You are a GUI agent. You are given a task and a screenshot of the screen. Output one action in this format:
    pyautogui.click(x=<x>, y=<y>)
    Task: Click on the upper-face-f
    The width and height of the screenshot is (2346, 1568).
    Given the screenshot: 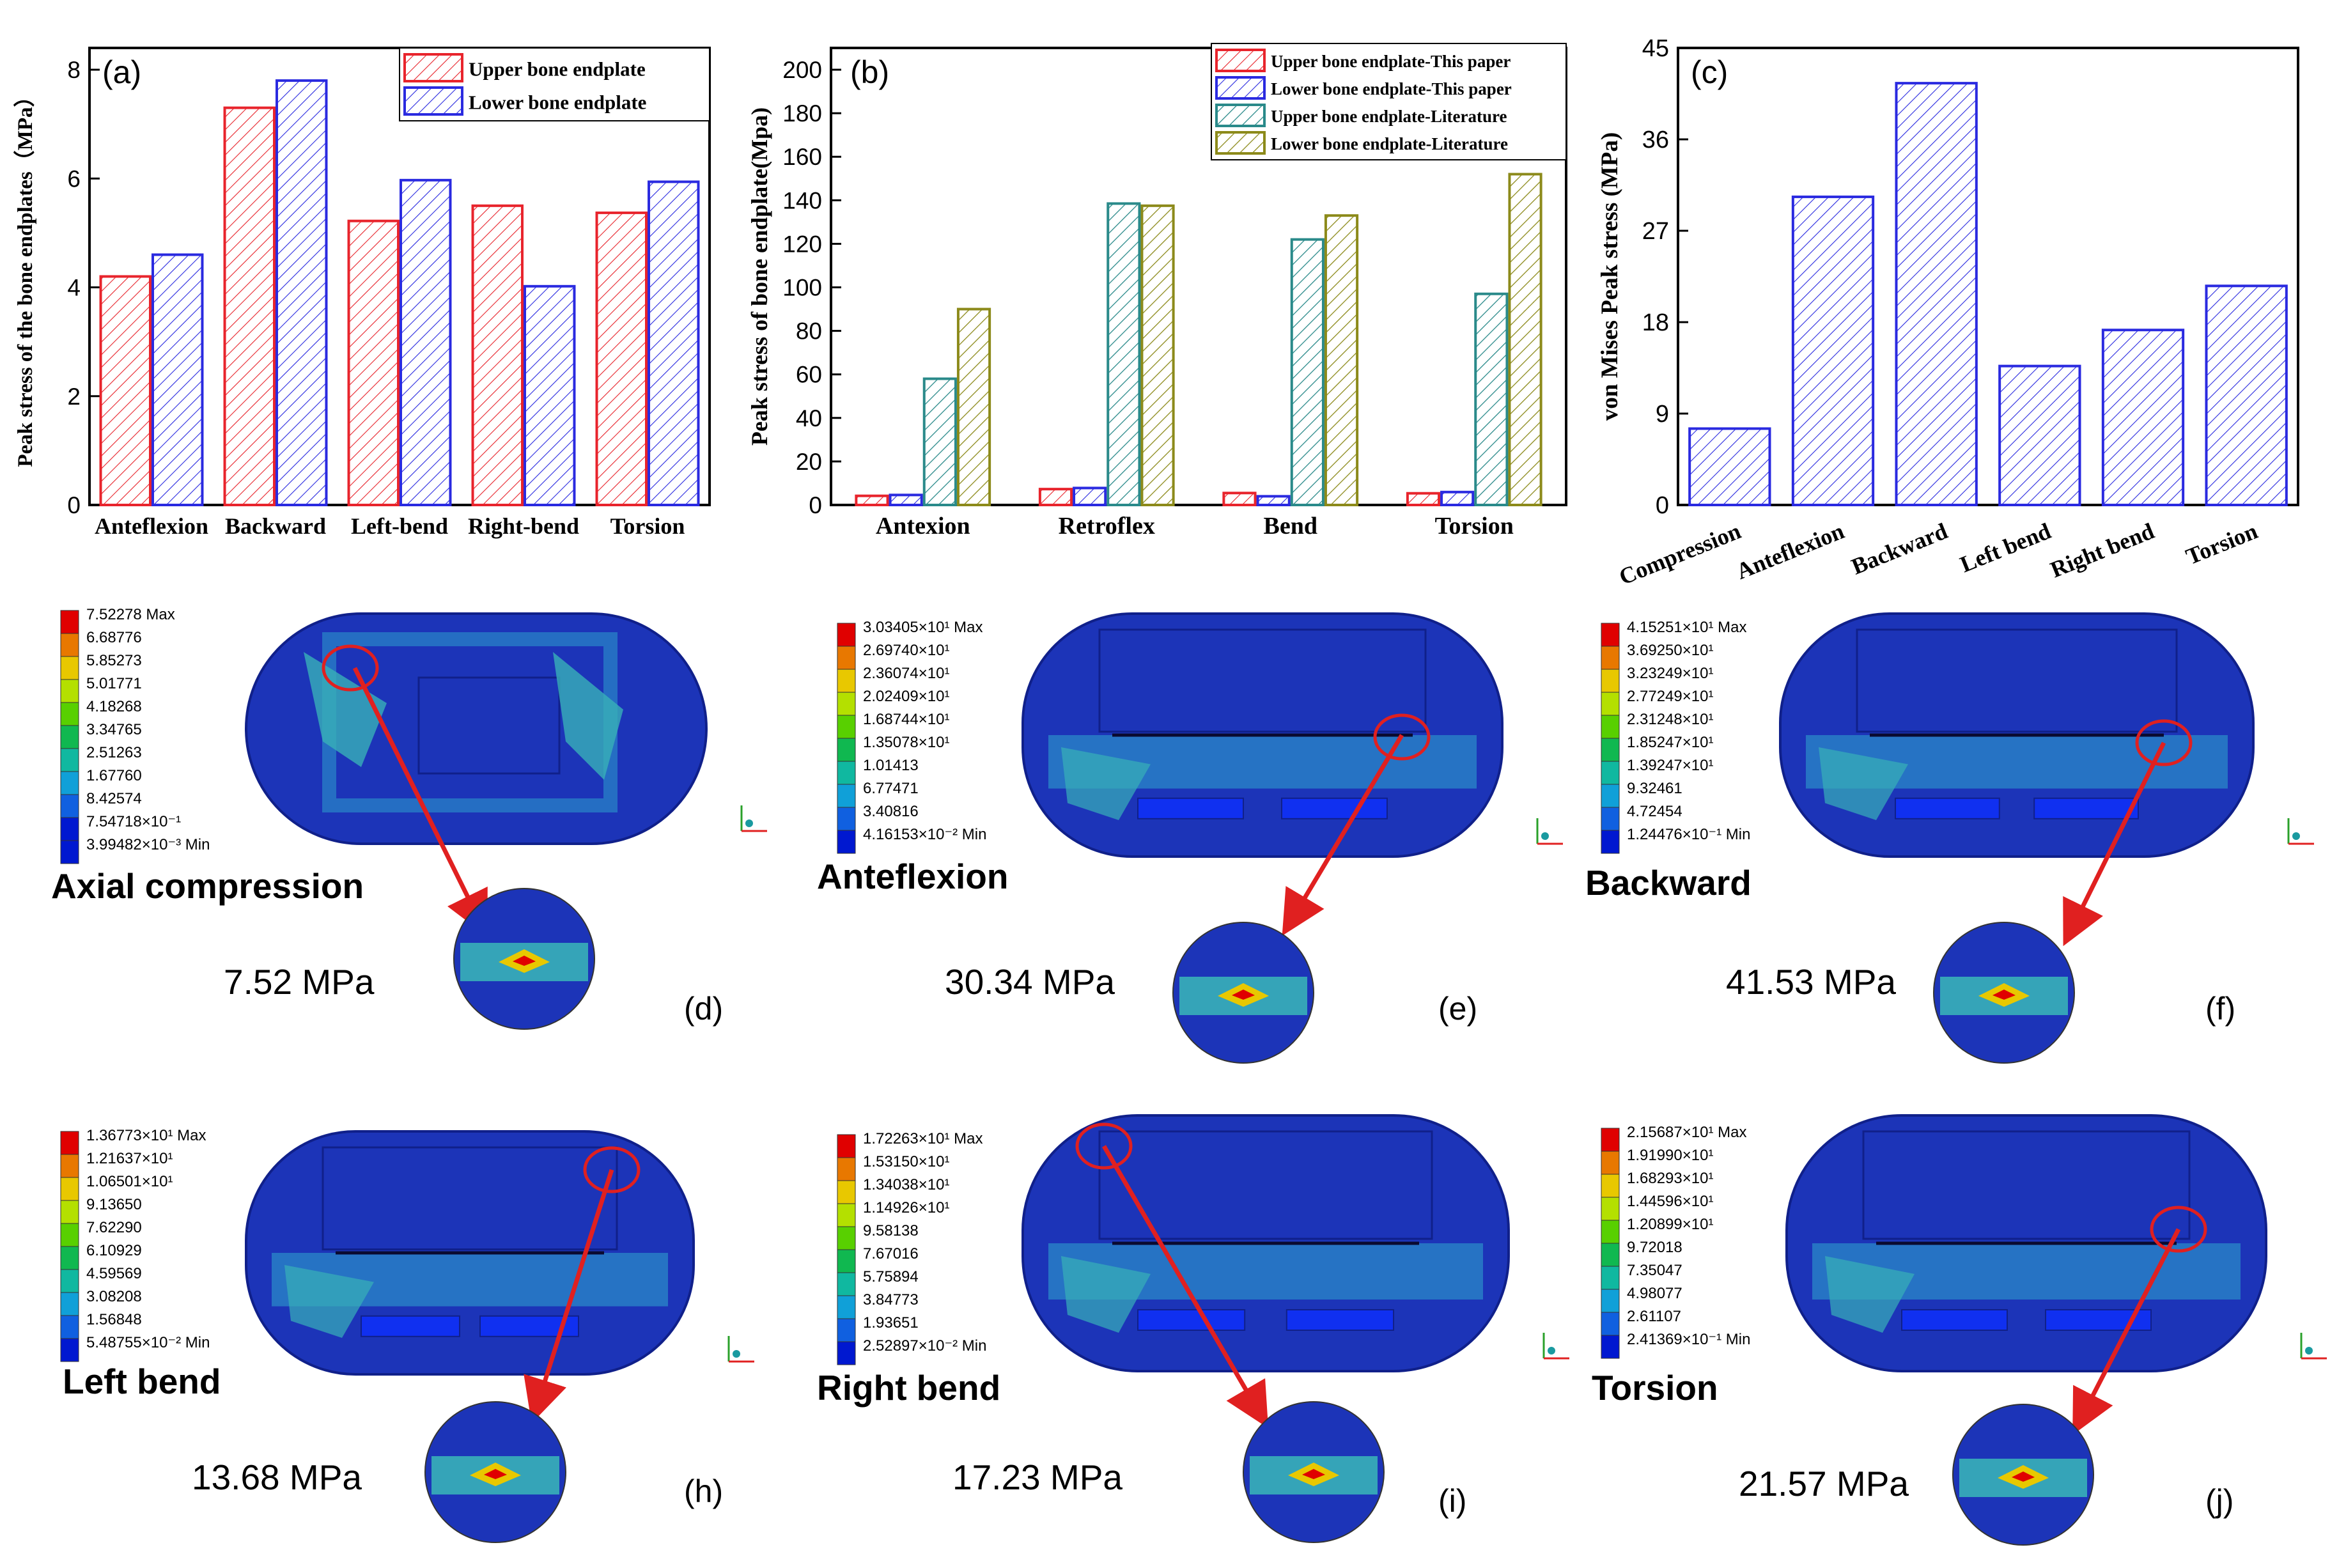 What is the action you would take?
    pyautogui.click(x=2017, y=681)
    